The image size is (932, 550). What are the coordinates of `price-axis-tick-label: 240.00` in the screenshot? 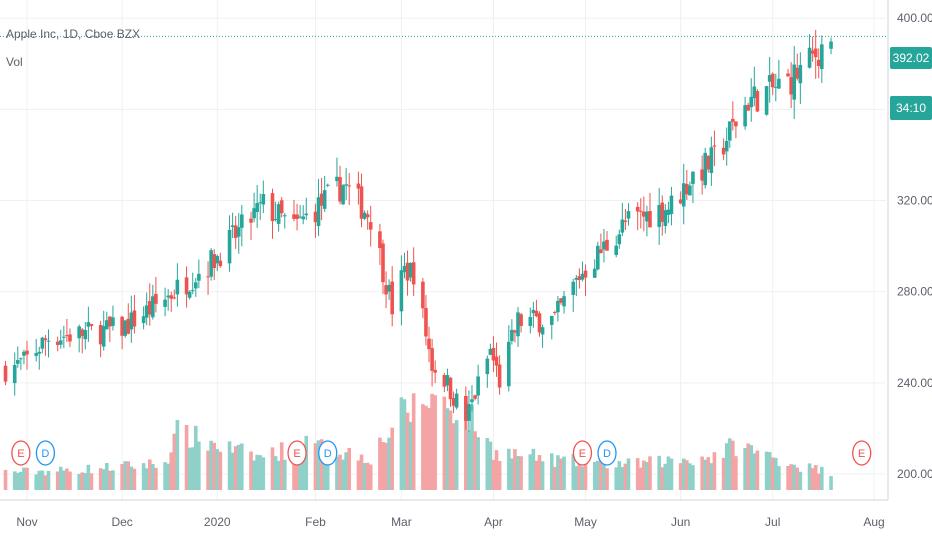 It's located at (914, 383).